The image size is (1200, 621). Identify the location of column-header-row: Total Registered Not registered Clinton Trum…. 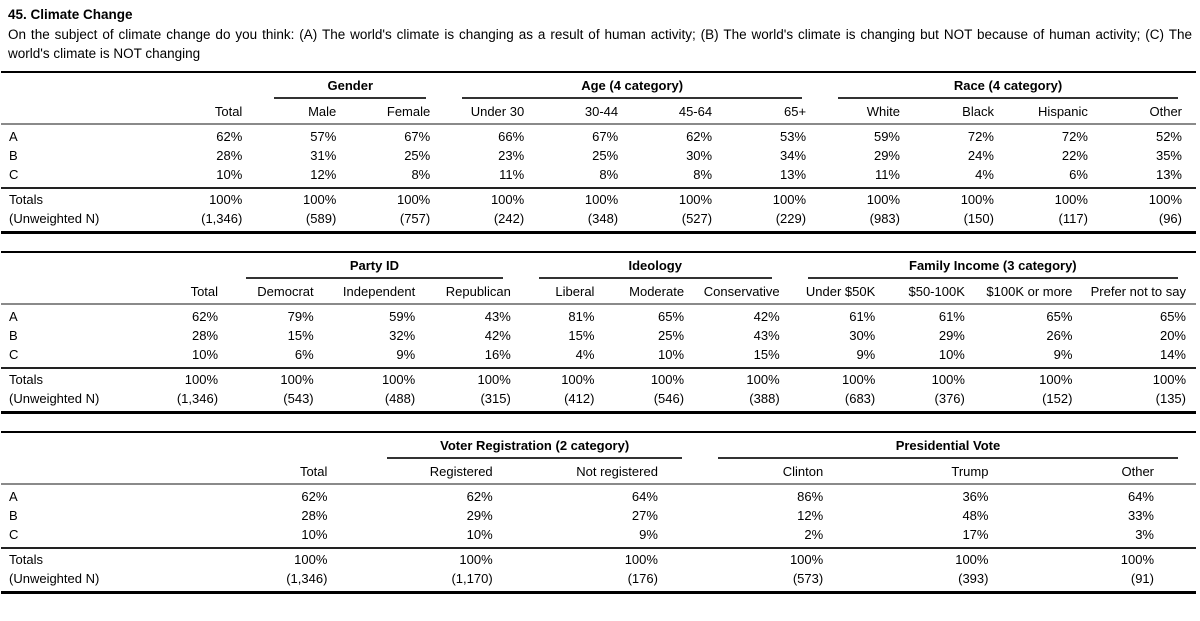
(598, 472).